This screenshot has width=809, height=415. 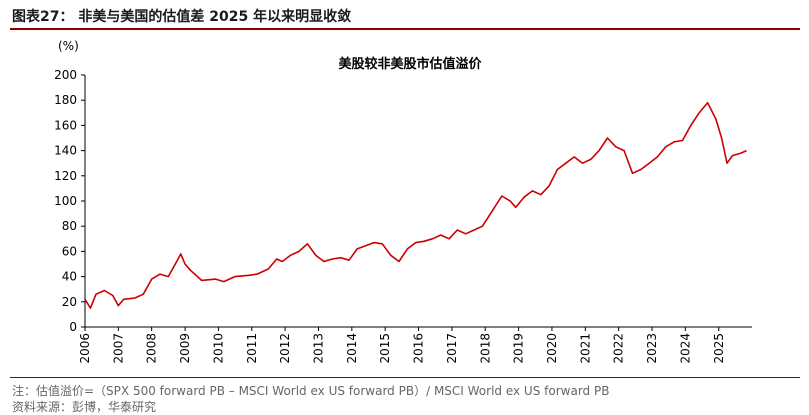 I want to click on chart-title: 美股较非美股市估值溢价, so click(x=410, y=64).